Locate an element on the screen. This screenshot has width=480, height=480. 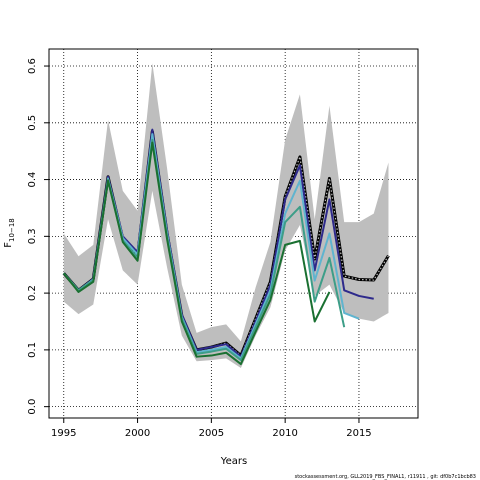
y-axis-title-sub: 10−18 is located at coordinates (12, 230).